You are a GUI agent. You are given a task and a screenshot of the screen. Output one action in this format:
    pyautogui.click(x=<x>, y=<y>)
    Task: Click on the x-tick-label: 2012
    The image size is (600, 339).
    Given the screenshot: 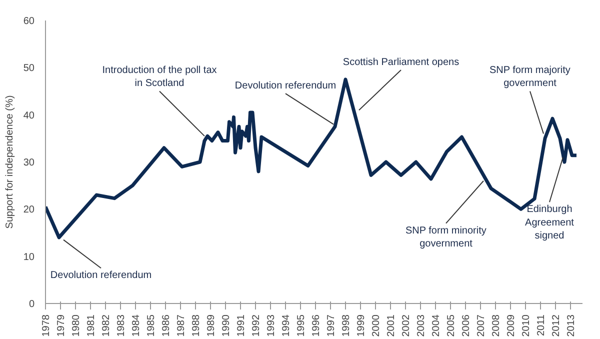 What is the action you would take?
    pyautogui.click(x=556, y=325)
    